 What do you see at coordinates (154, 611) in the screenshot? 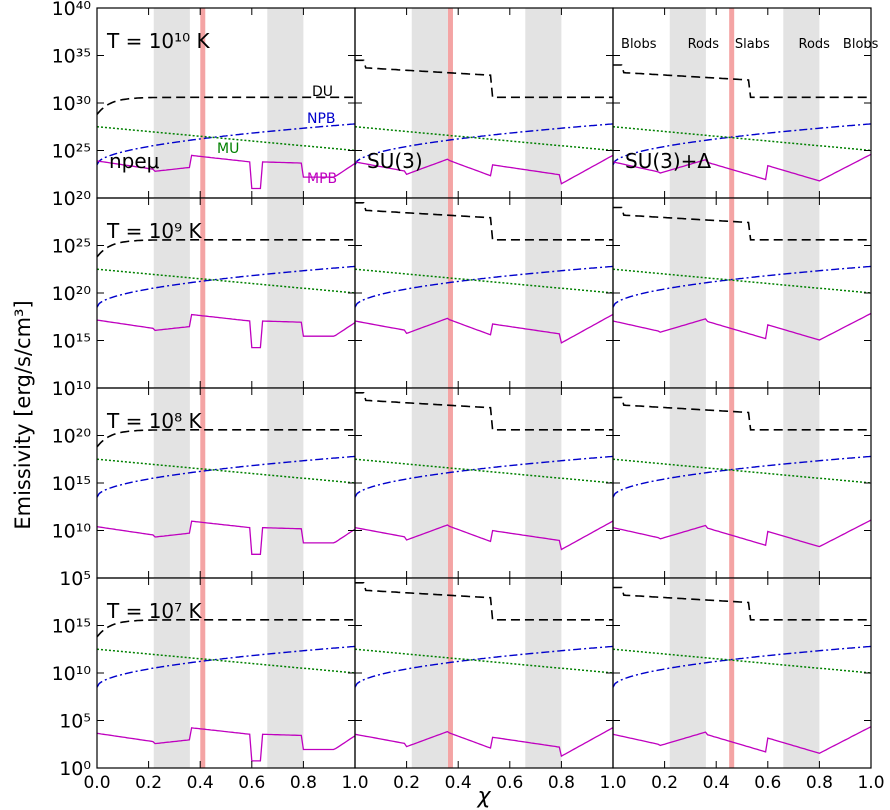
I see `temperature-label: T = 10⁷ K` at bounding box center [154, 611].